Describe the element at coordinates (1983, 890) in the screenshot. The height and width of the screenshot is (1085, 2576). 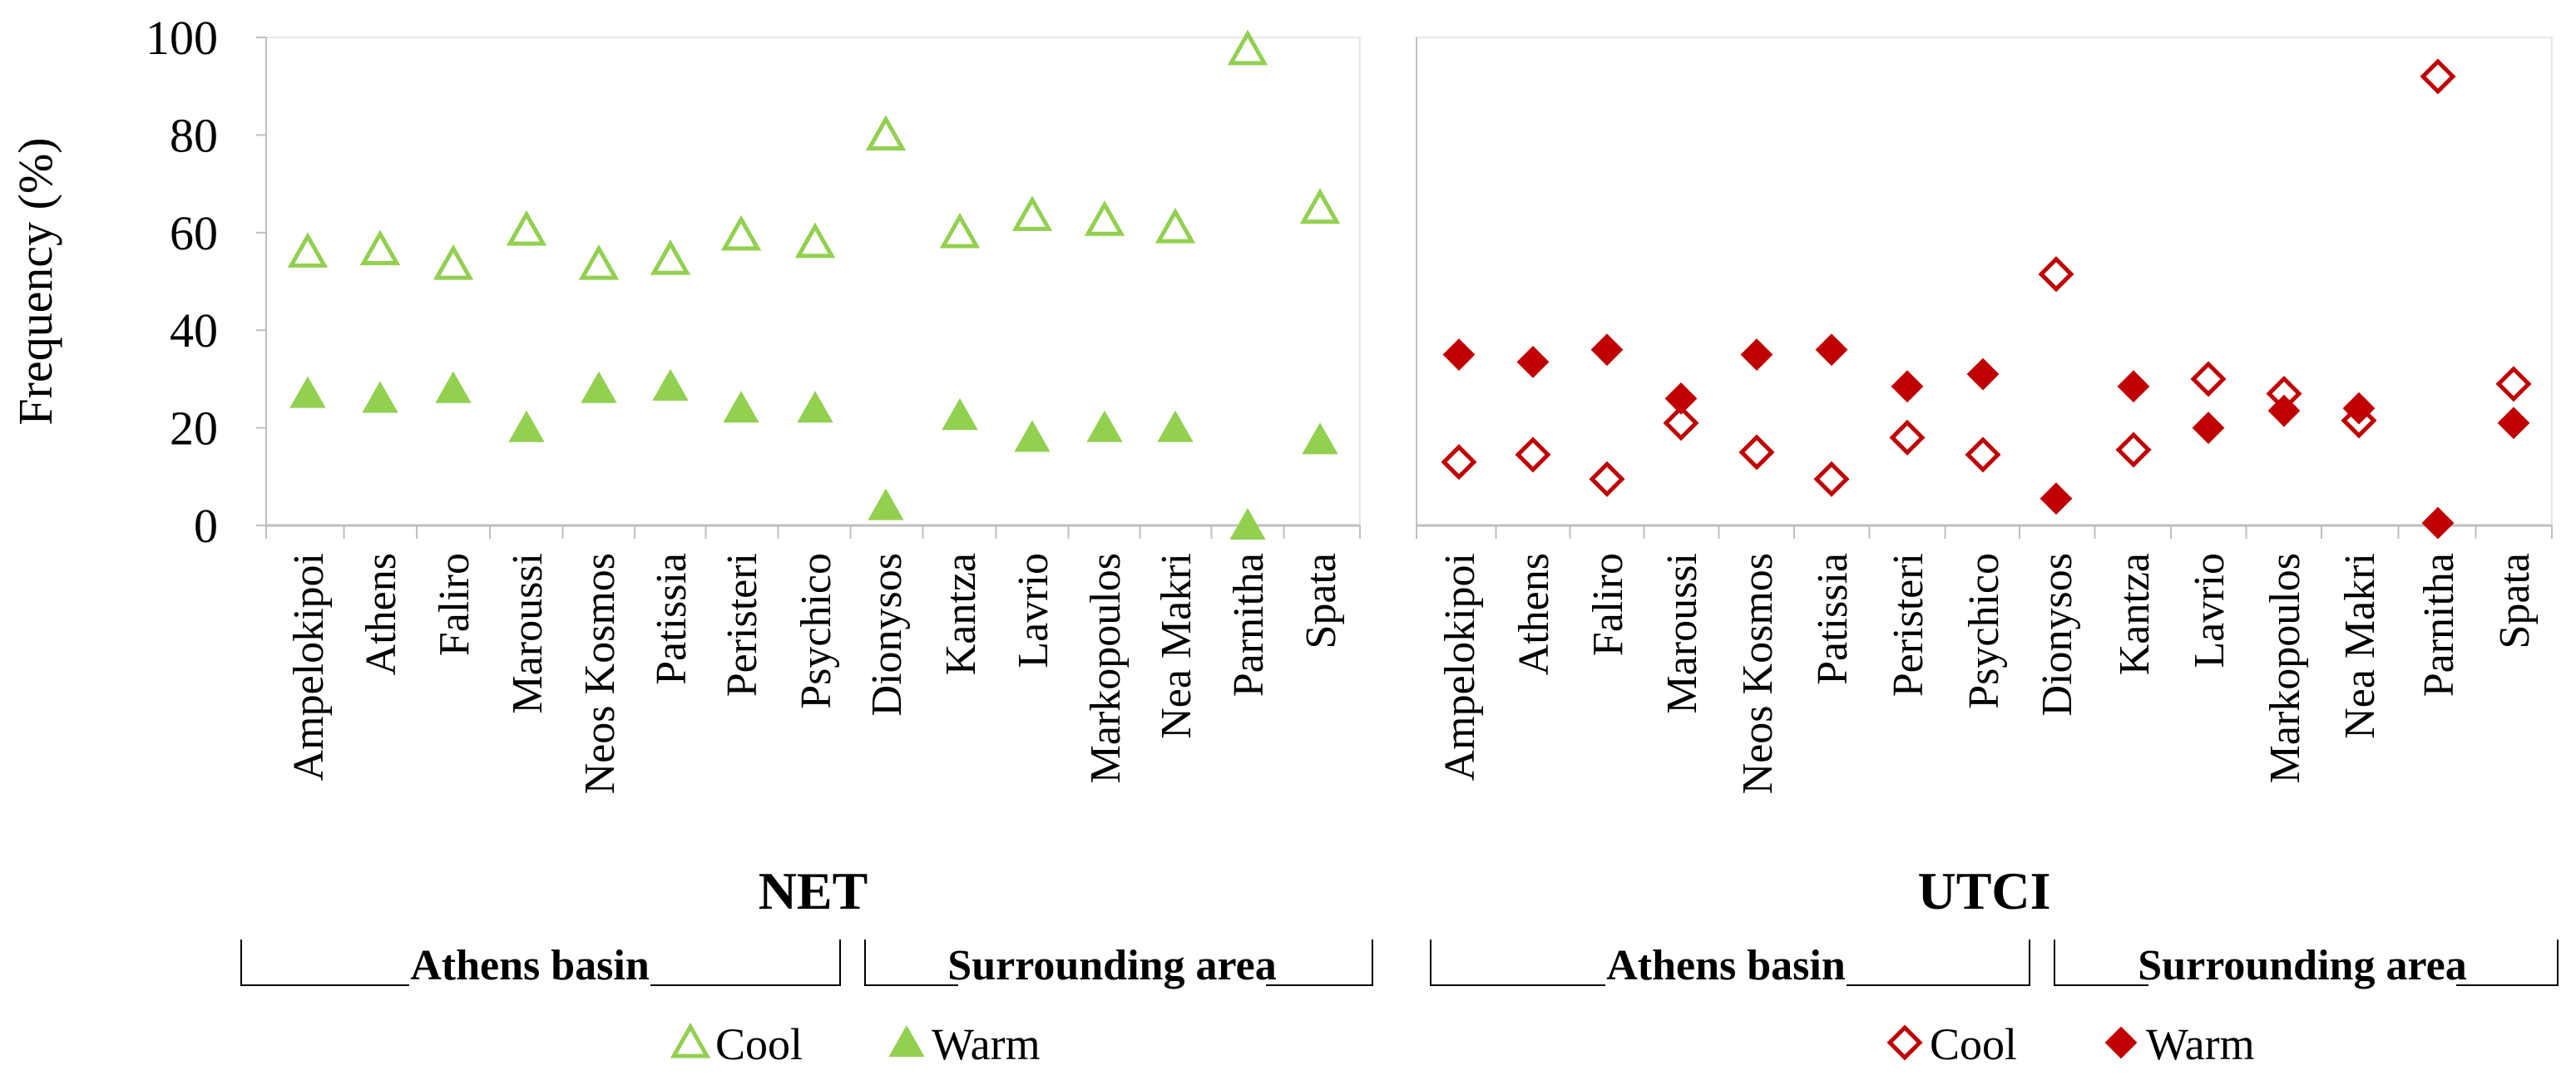
I see `panel-title: UTCI` at that location.